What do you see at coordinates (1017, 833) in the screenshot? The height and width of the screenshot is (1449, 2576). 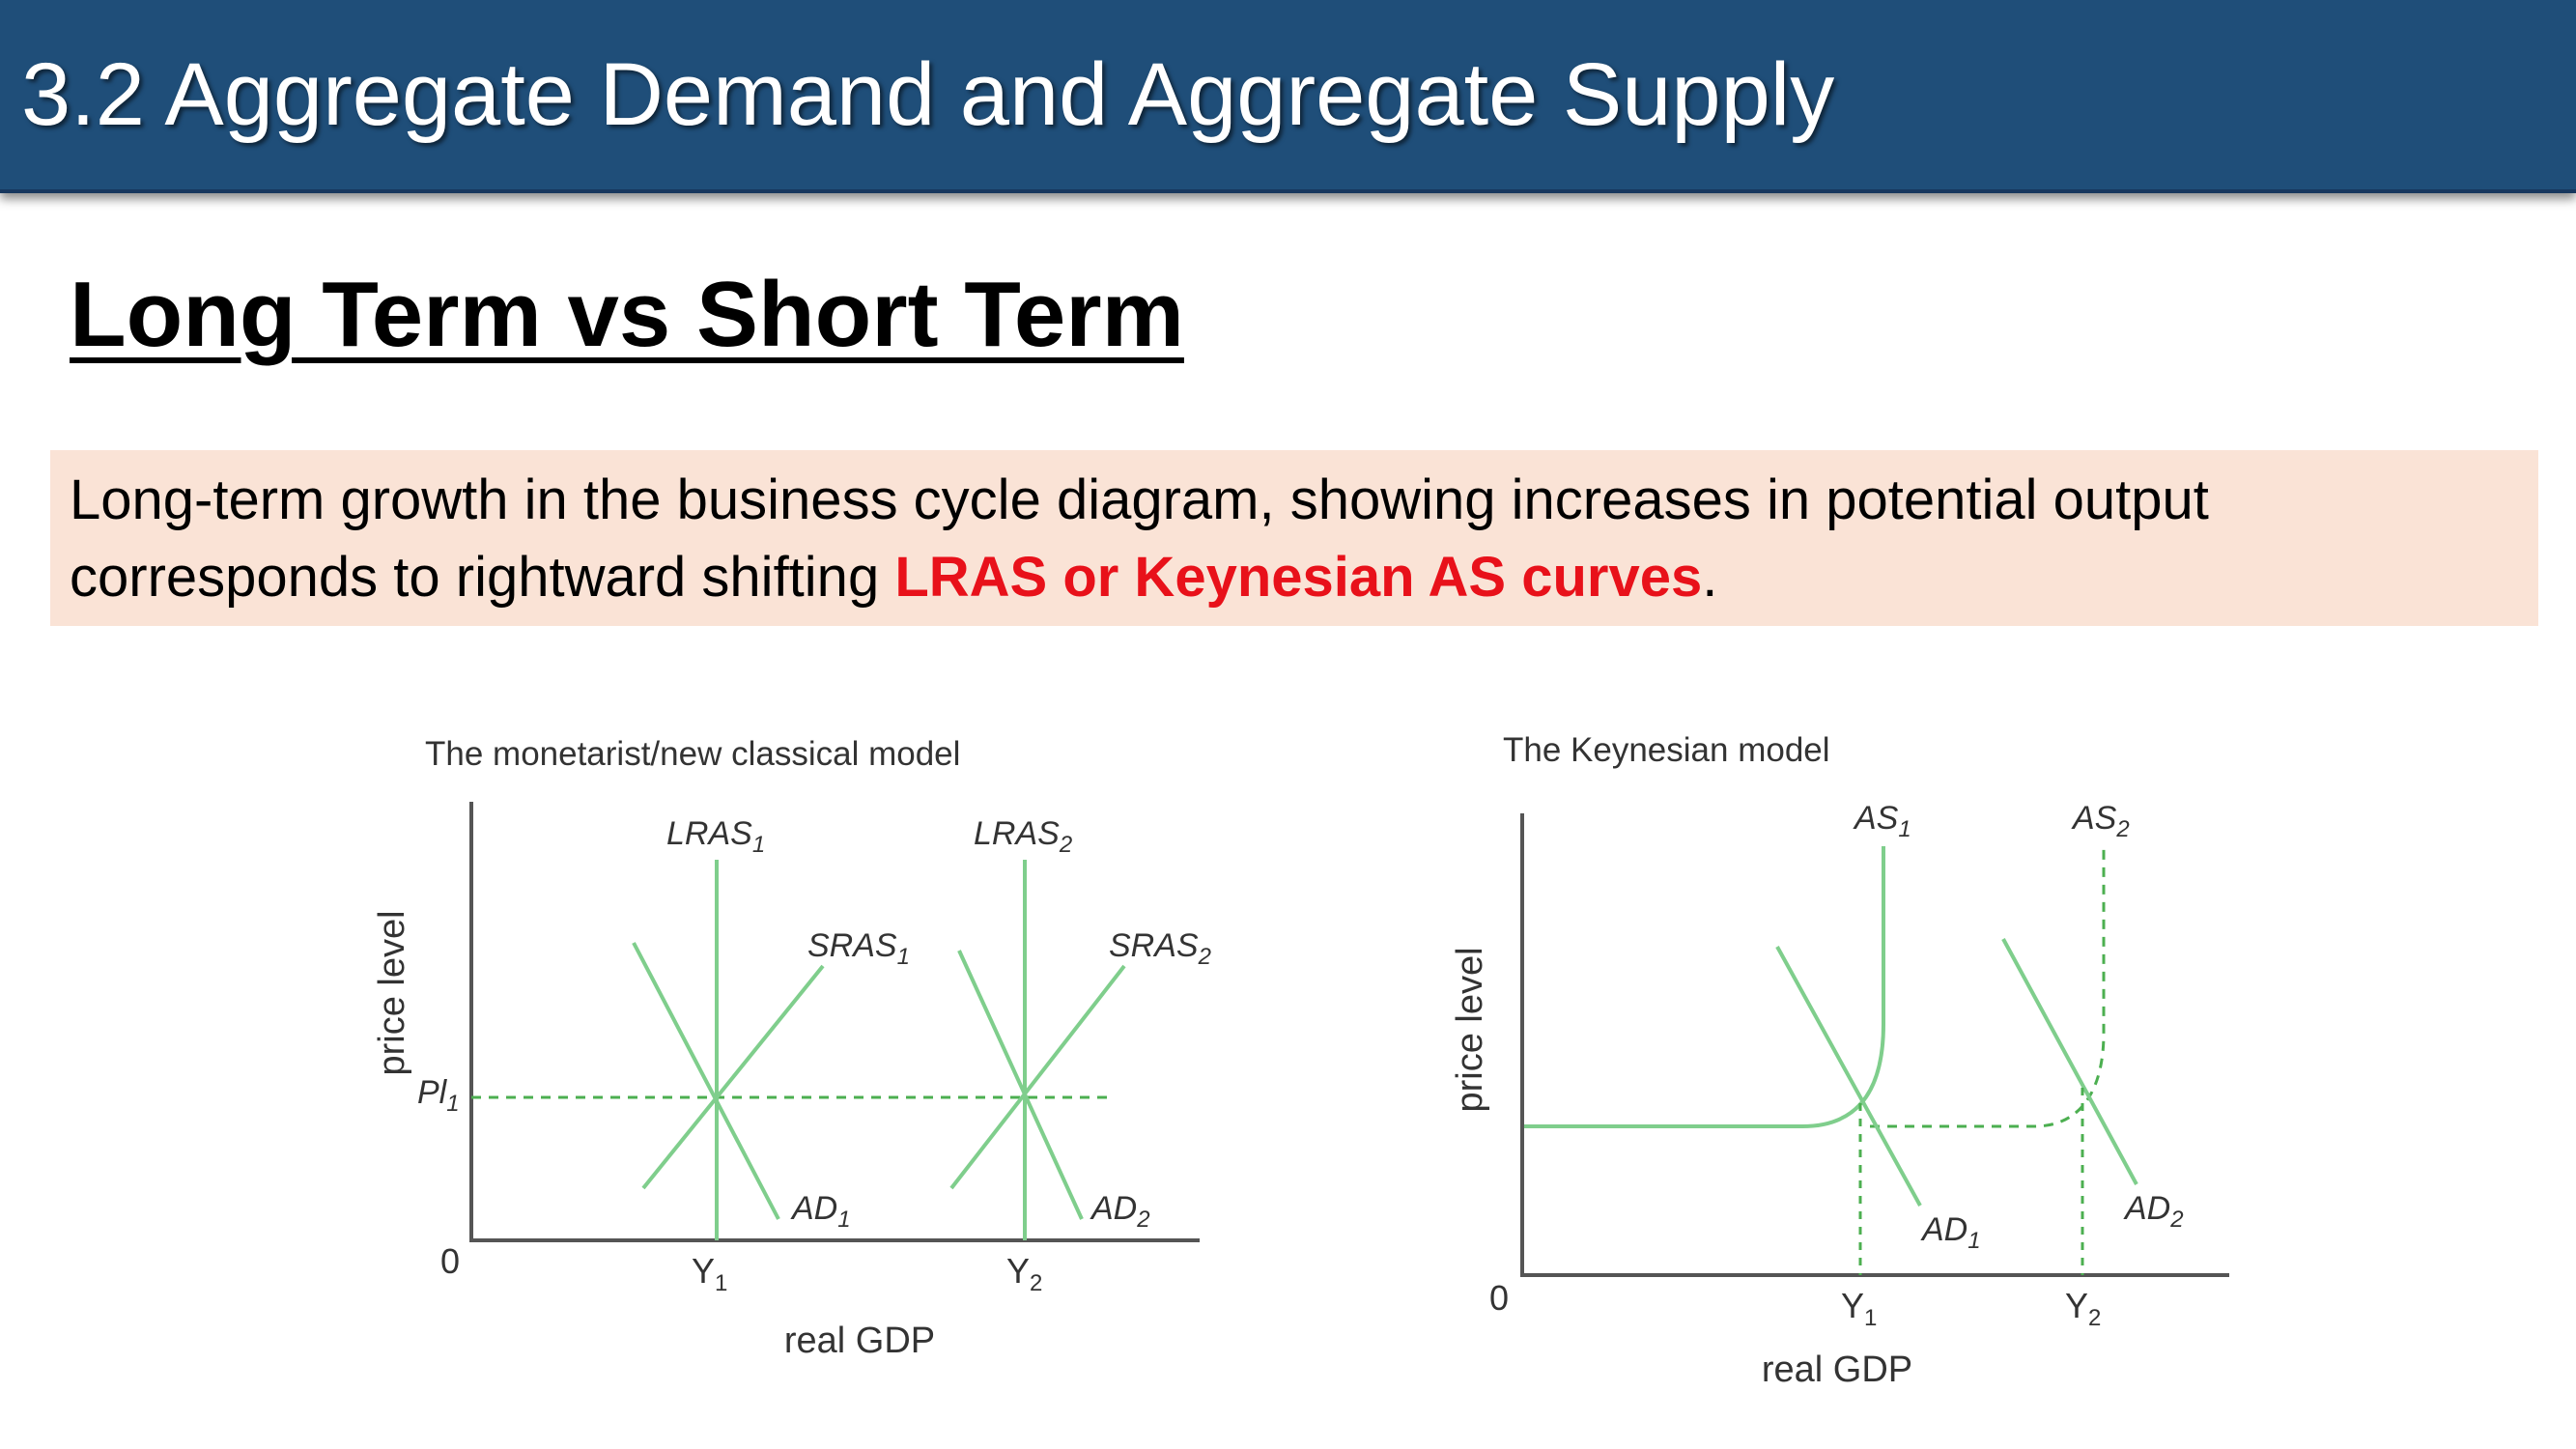 I see `lras2-main: LRAS` at bounding box center [1017, 833].